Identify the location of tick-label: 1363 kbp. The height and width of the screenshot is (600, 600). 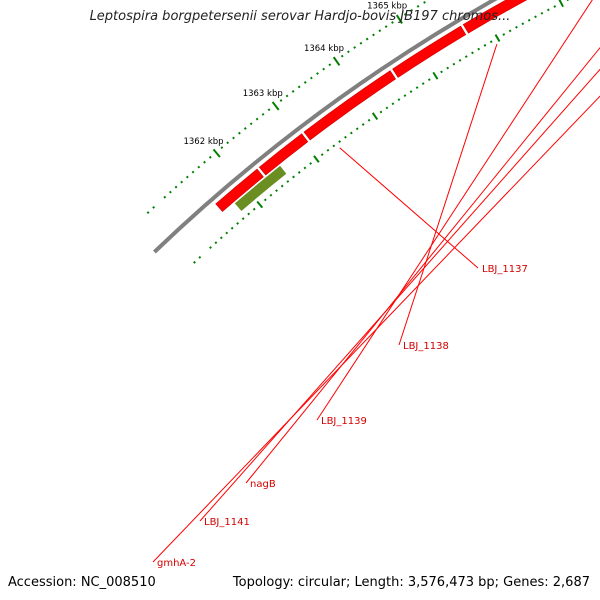
(263, 94).